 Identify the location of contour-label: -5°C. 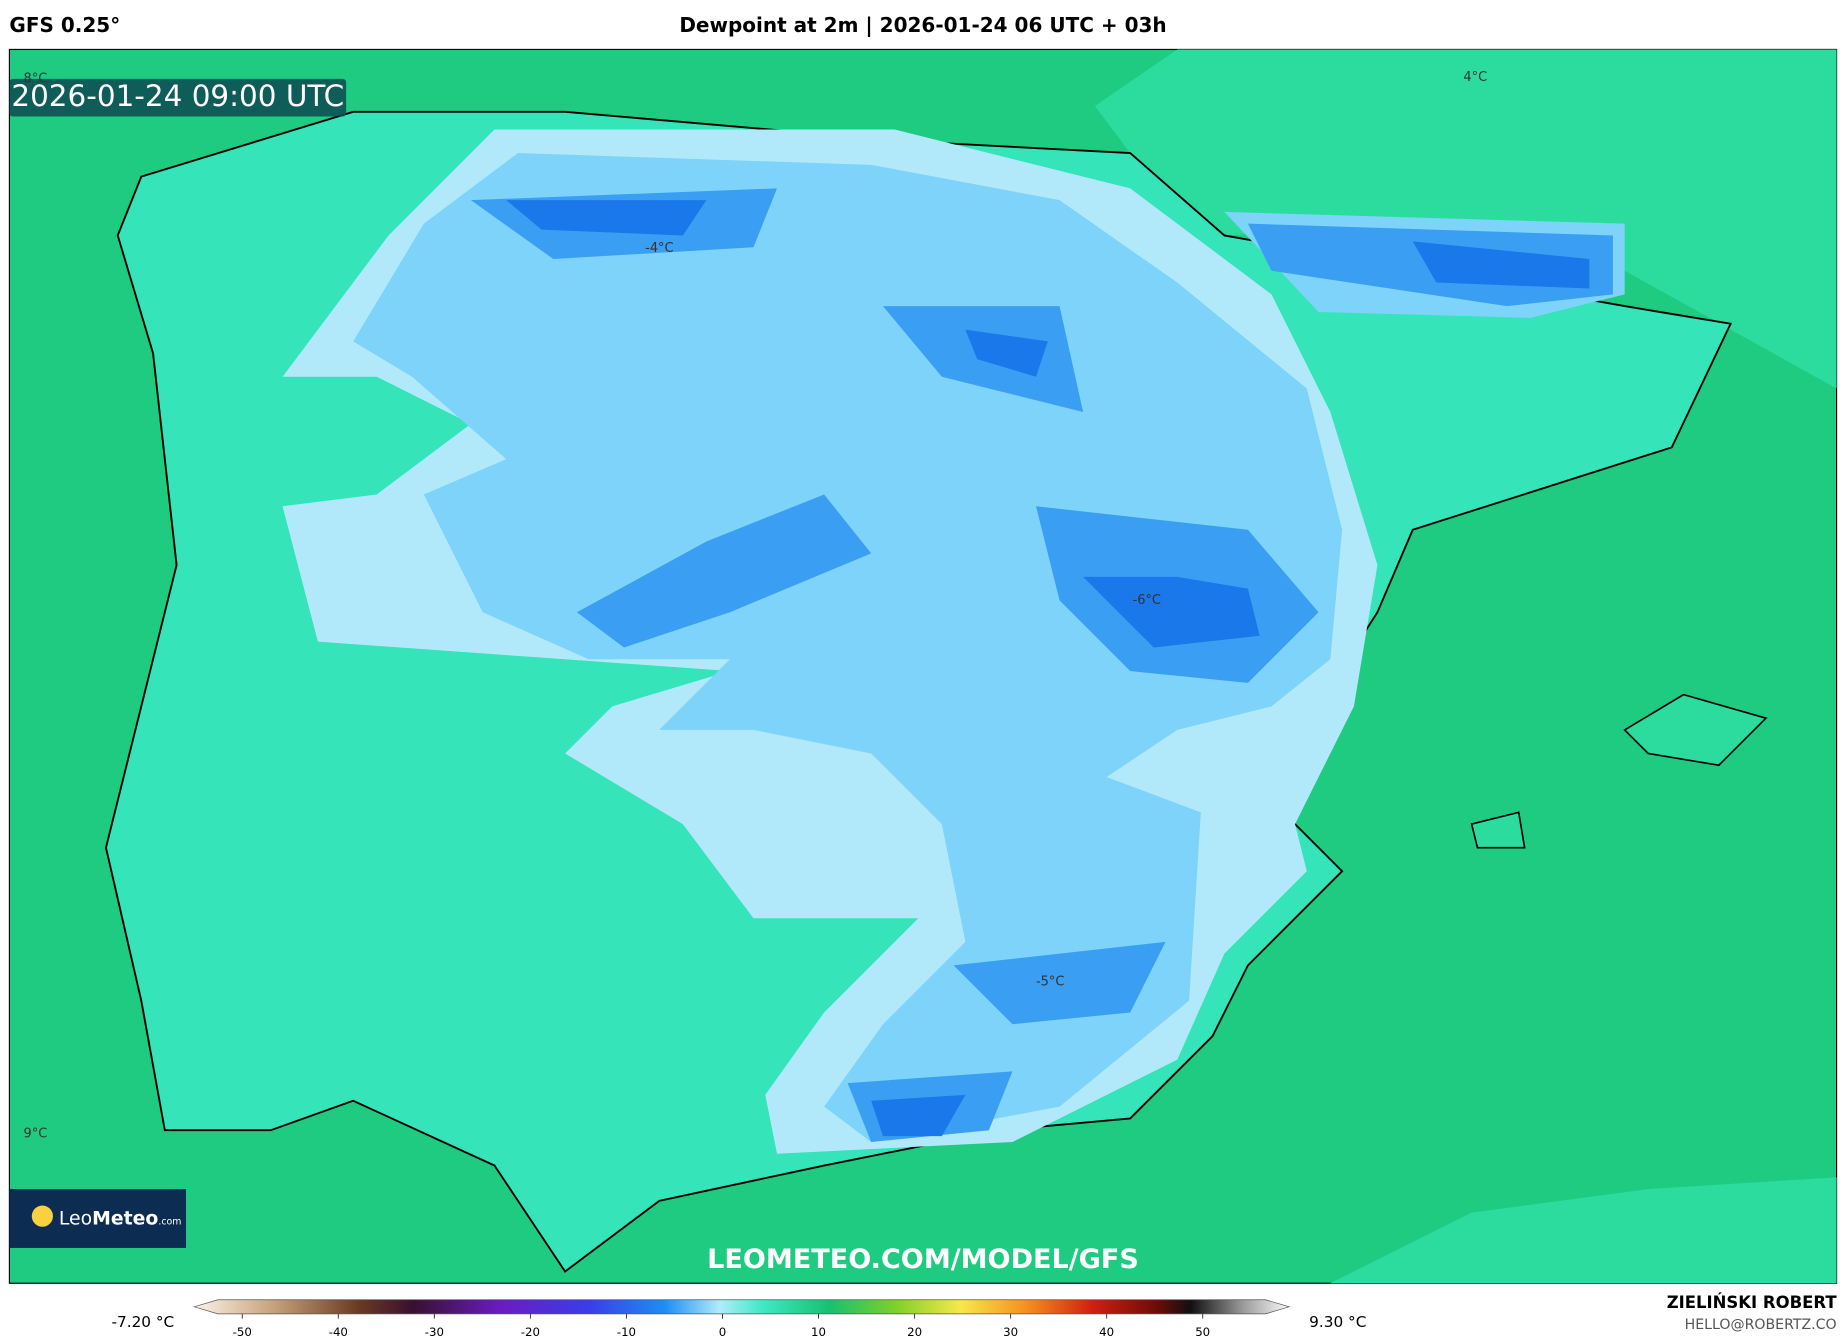
(1050, 981).